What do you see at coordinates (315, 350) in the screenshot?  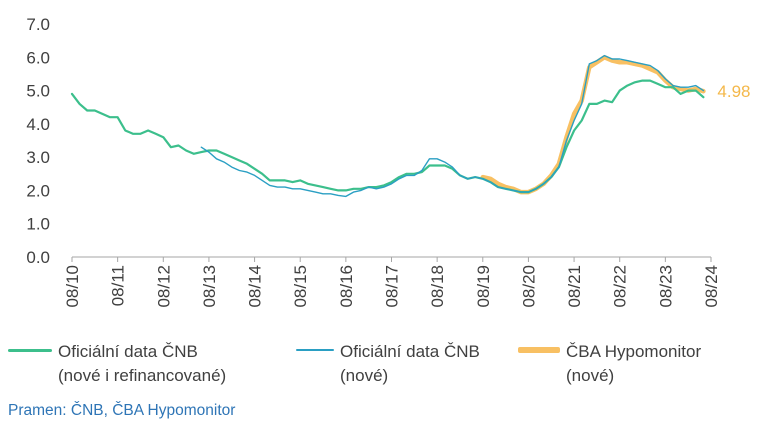 I see `legend-swatch-cnb-new` at bounding box center [315, 350].